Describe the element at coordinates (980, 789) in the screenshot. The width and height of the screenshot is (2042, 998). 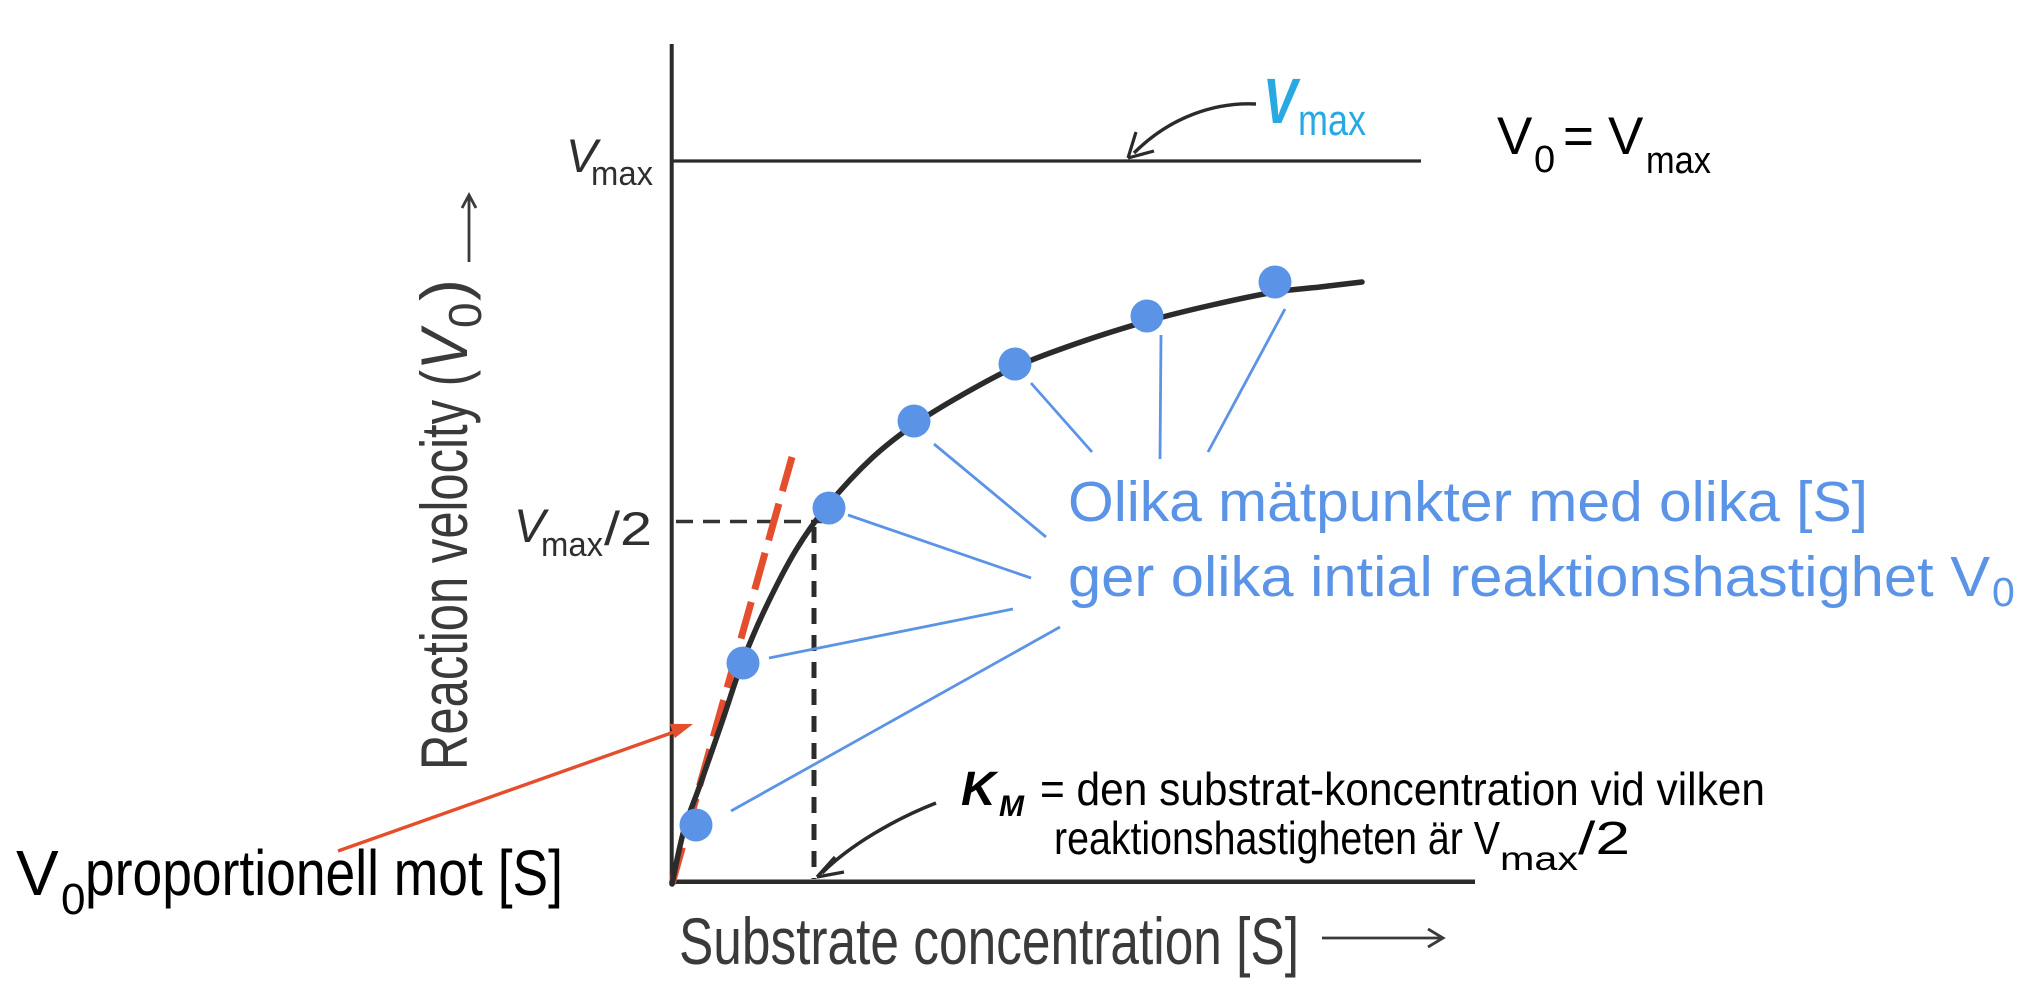
I see `svg-text: K` at that location.